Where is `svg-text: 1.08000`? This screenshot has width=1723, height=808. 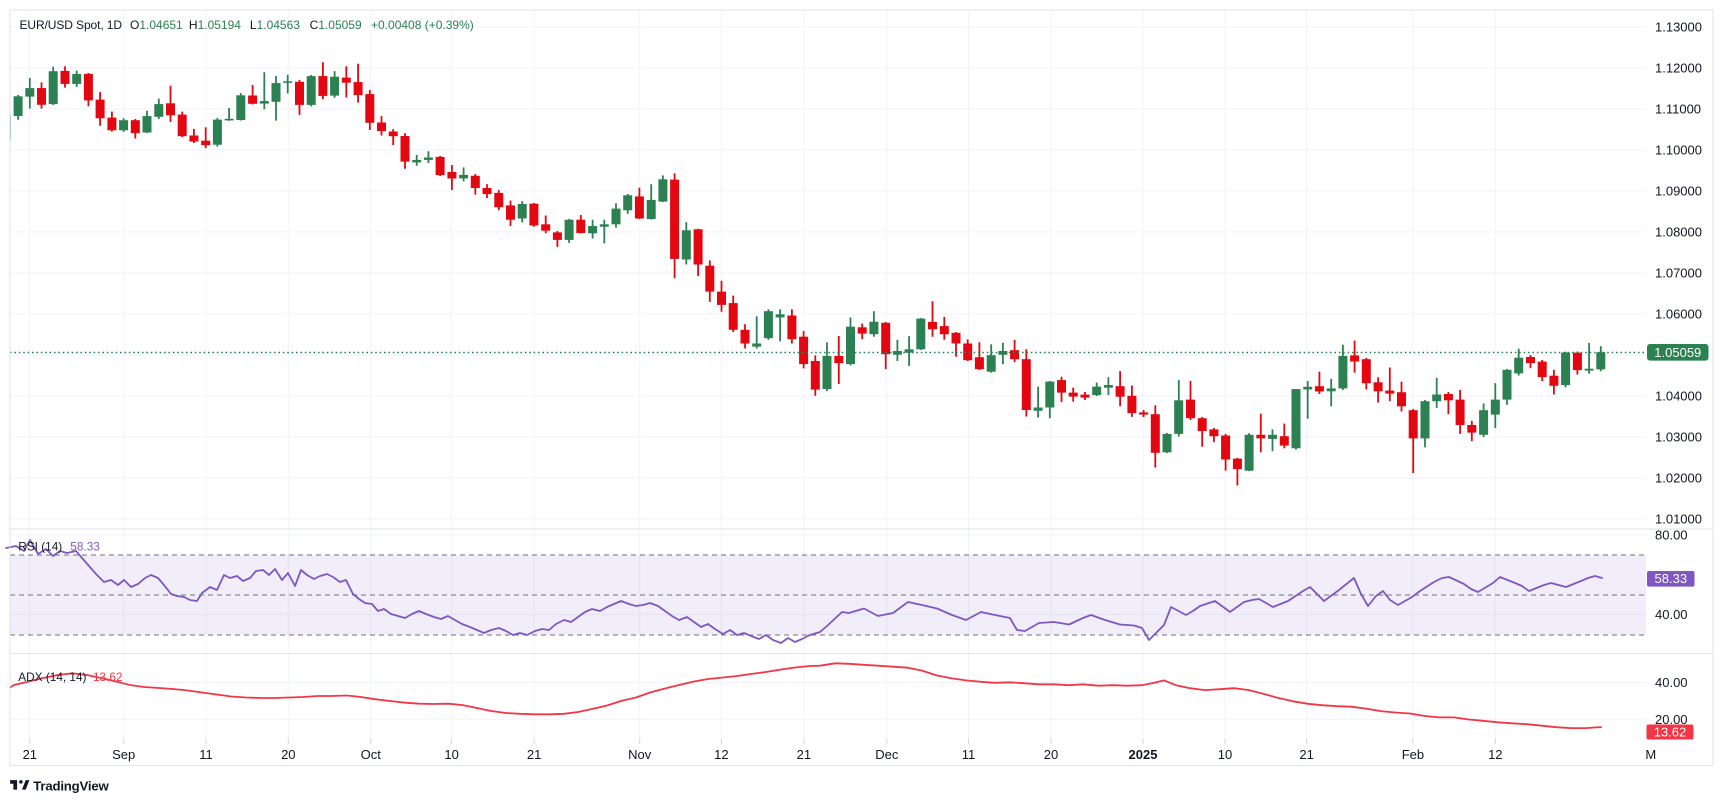 svg-text: 1.08000 is located at coordinates (1678, 231).